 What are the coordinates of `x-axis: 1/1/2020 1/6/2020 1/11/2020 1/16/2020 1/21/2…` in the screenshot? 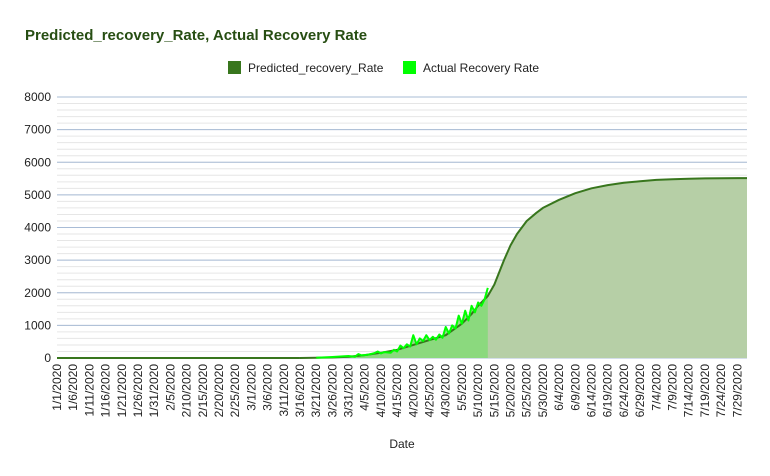 It's located at (397, 391).